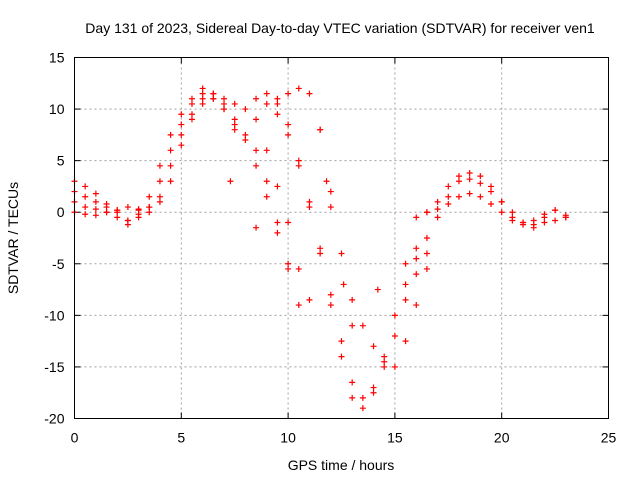 The width and height of the screenshot is (640, 480). What do you see at coordinates (57, 58) in the screenshot?
I see `y-tick-label: 15` at bounding box center [57, 58].